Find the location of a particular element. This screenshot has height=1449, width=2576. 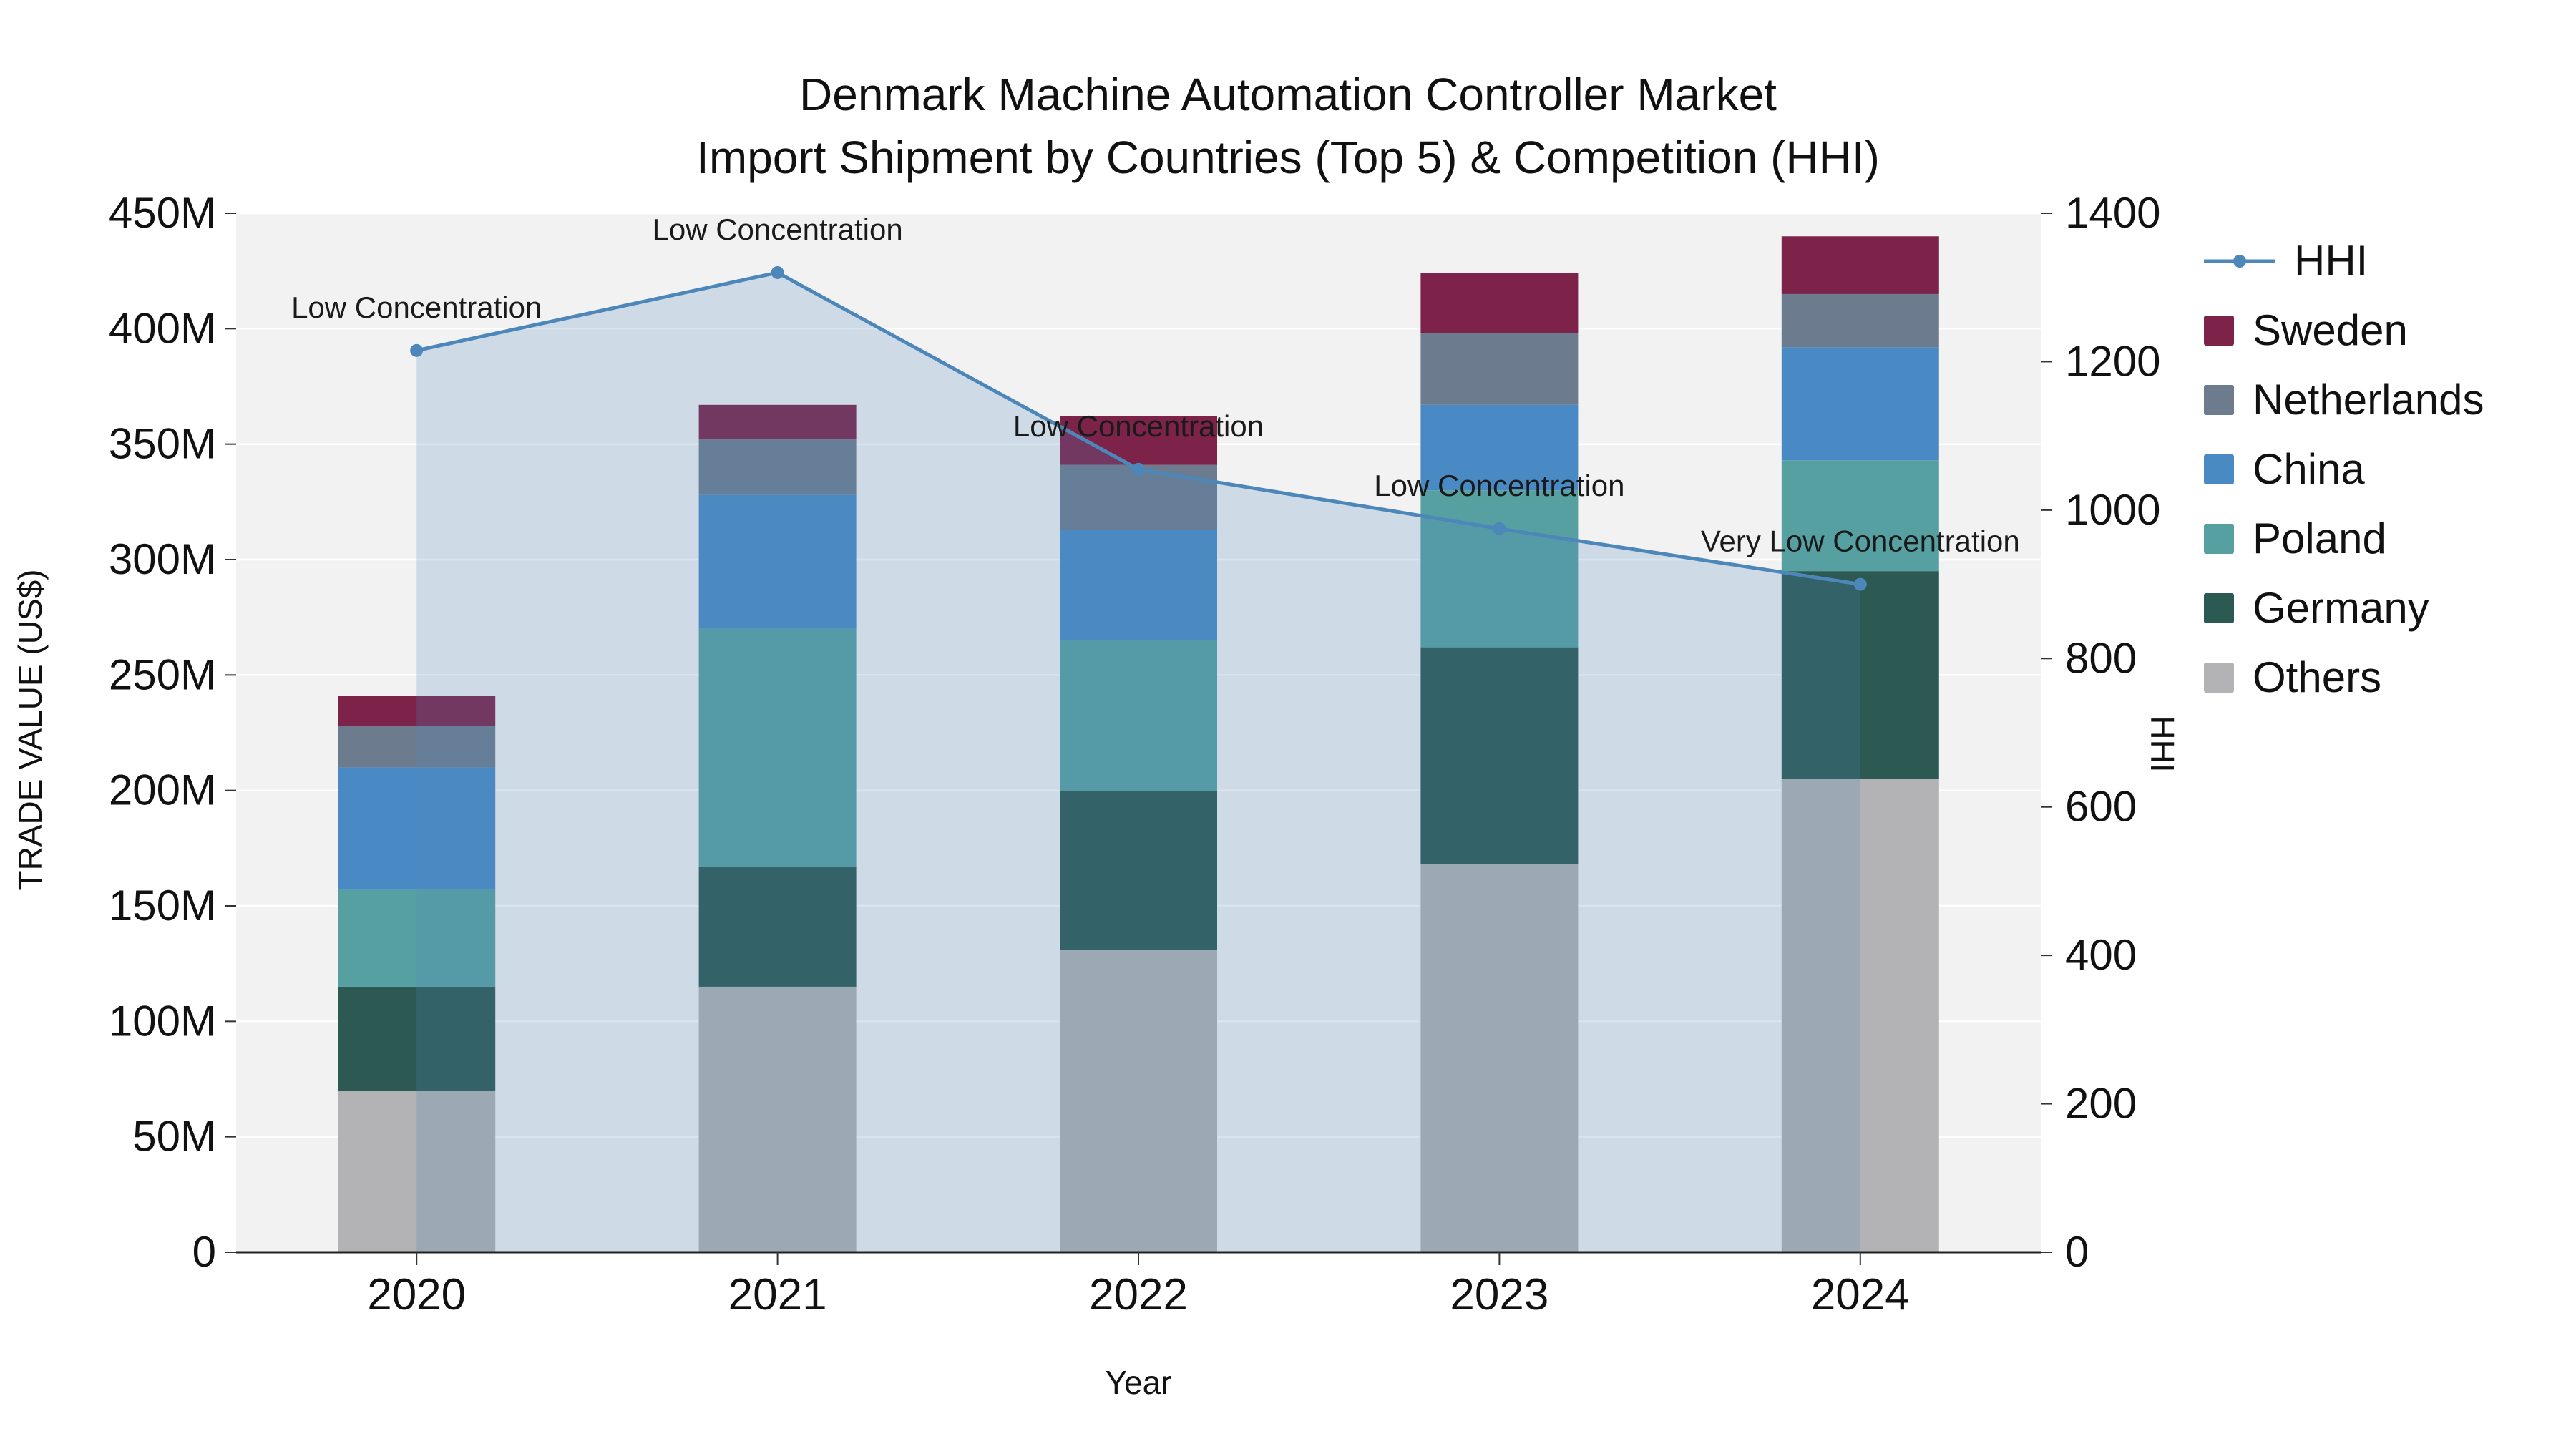

legend-label: China is located at coordinates (2309, 469).